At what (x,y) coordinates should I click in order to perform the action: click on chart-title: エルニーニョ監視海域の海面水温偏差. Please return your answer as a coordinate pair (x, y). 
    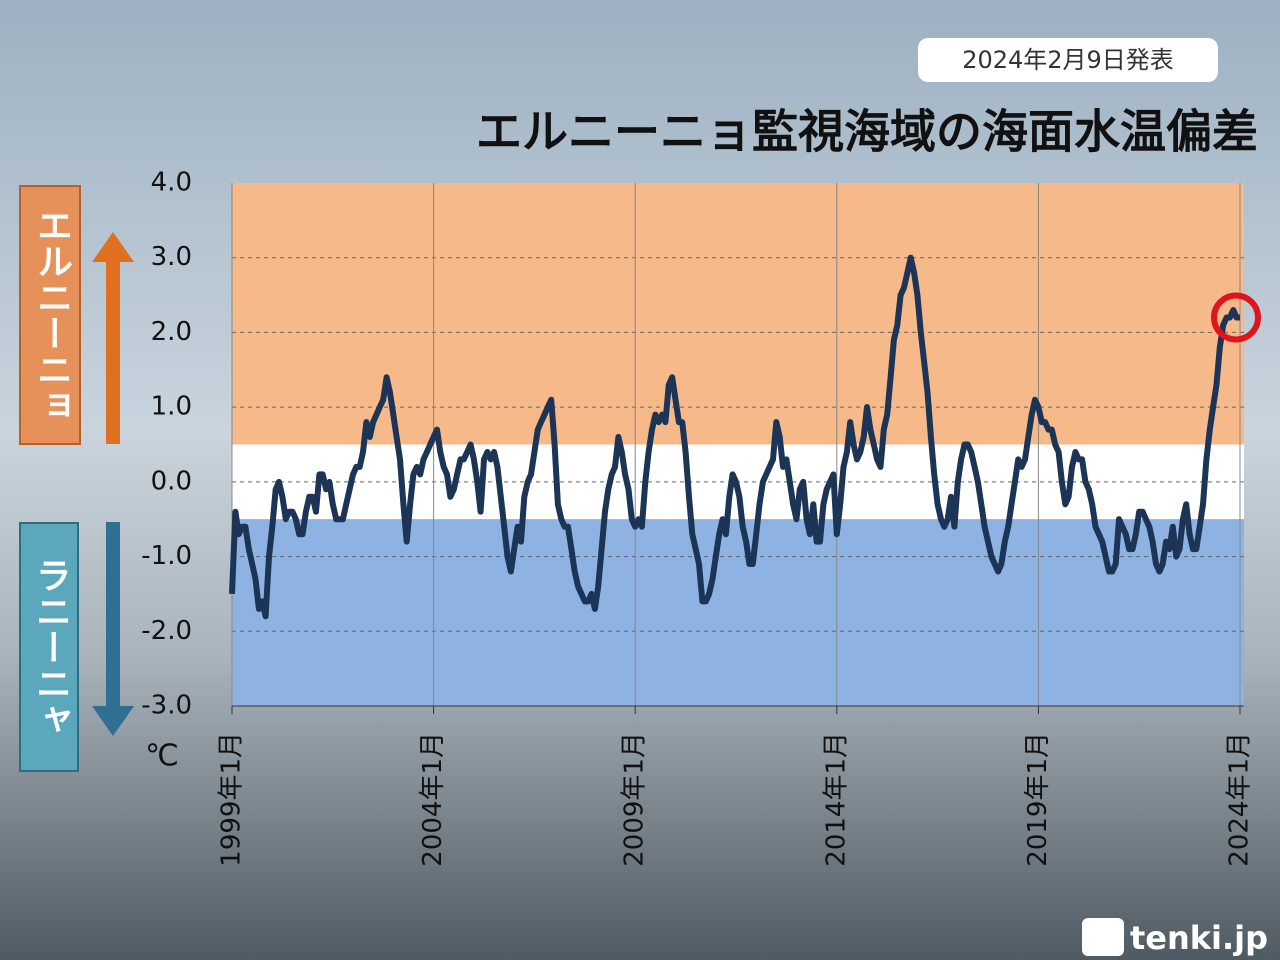
    Looking at the image, I should click on (867, 132).